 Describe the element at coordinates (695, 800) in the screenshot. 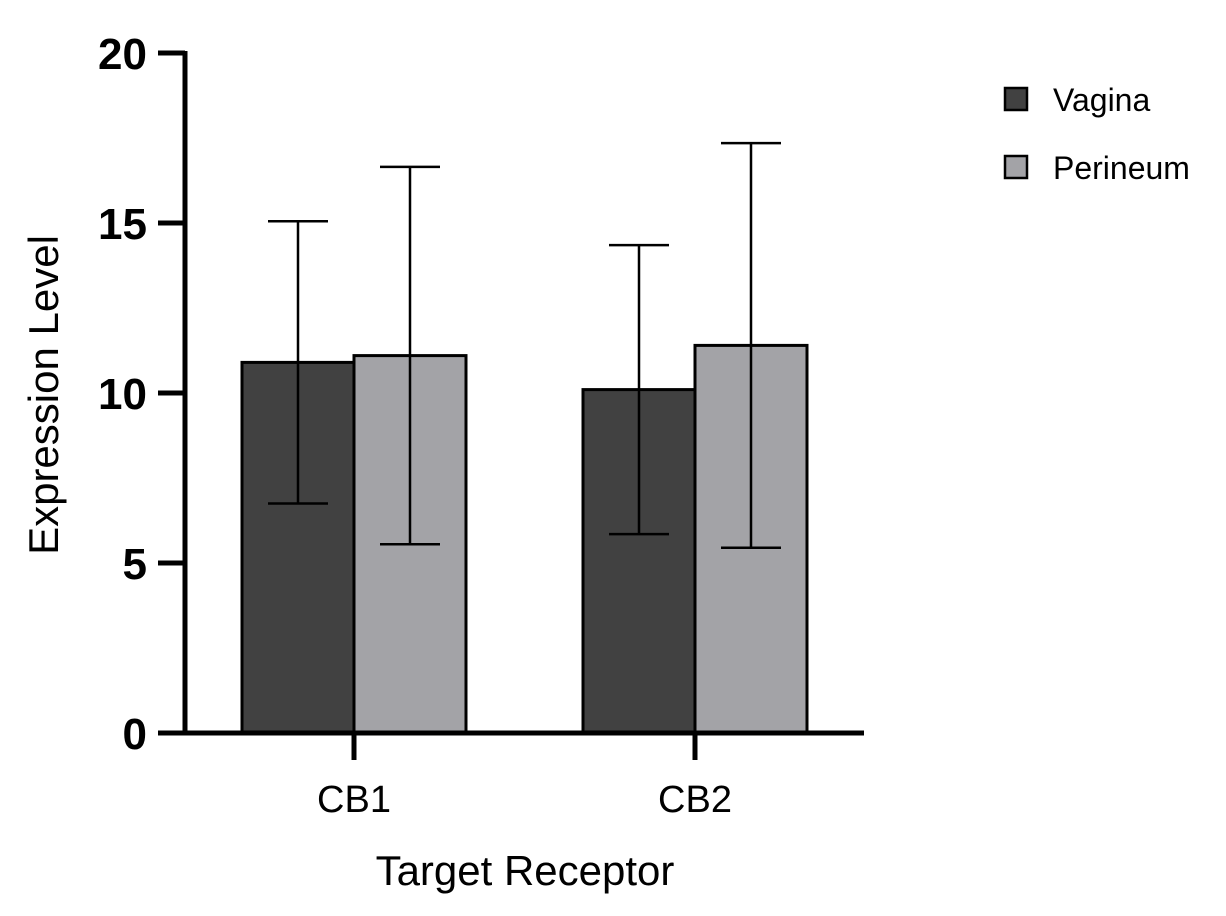

I see `x-tick-label-cb2: CB2` at that location.